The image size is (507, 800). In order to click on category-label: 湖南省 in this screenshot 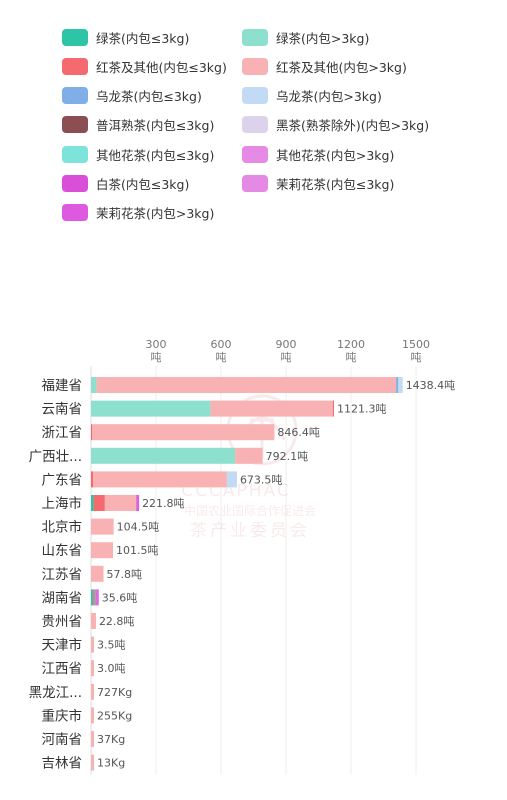, I will do `click(62, 598)`.